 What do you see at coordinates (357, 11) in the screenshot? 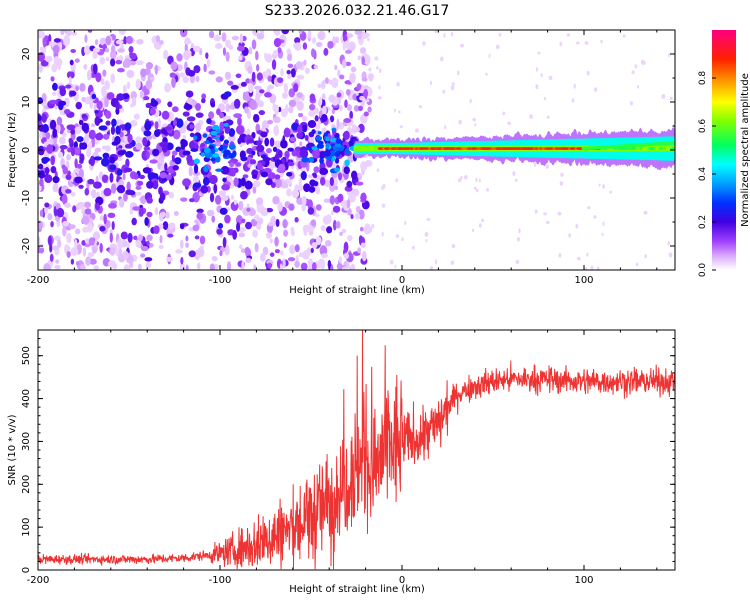
I see `chart-title: S233.2026.032.21.46.G17` at bounding box center [357, 11].